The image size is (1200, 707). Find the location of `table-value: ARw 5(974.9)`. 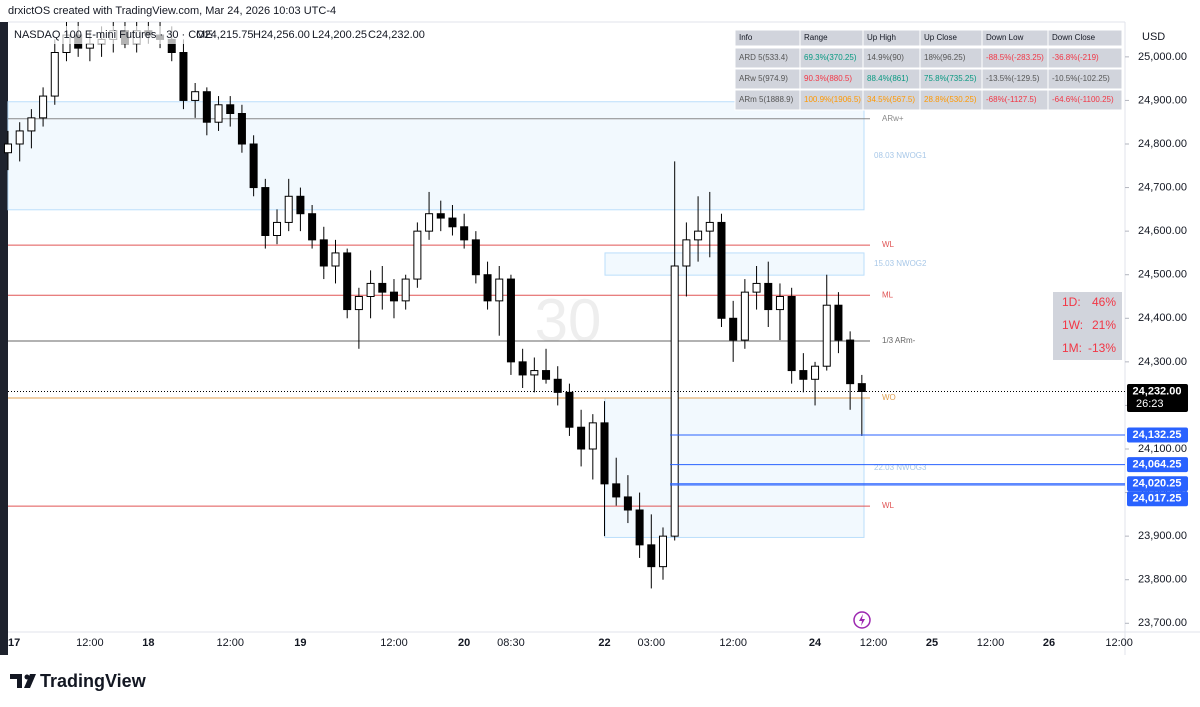

table-value: ARw 5(974.9) is located at coordinates (763, 78).